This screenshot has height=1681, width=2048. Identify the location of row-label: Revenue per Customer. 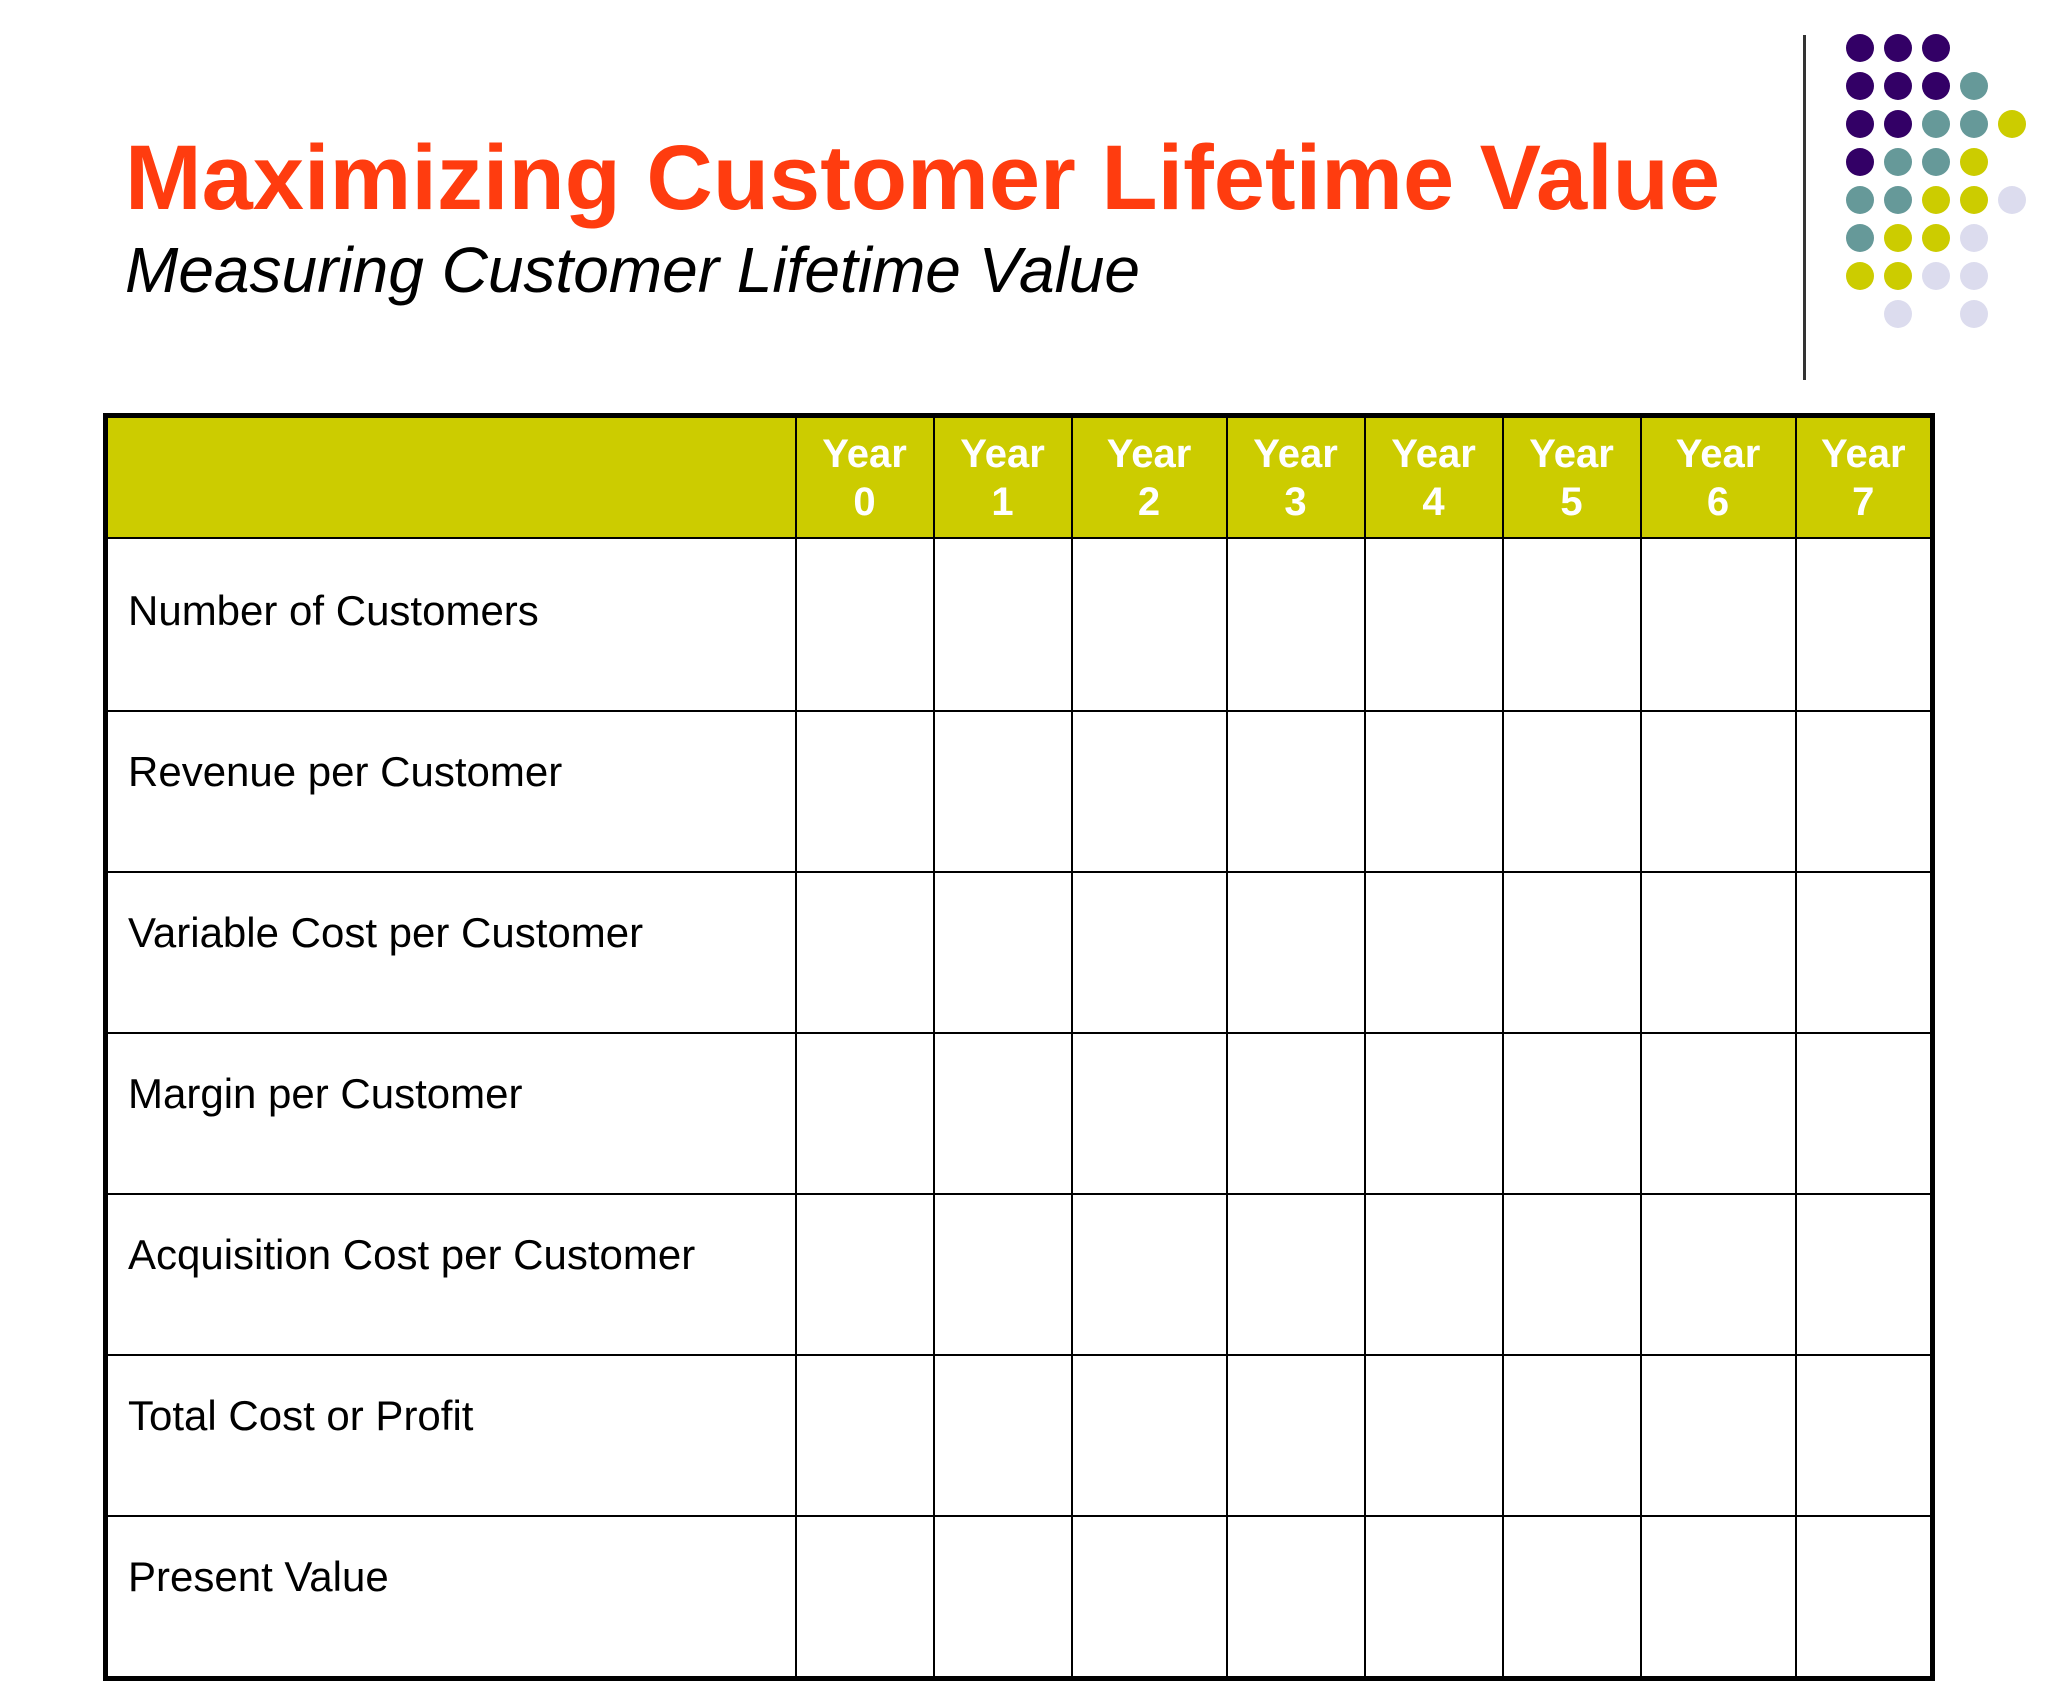
(450, 791).